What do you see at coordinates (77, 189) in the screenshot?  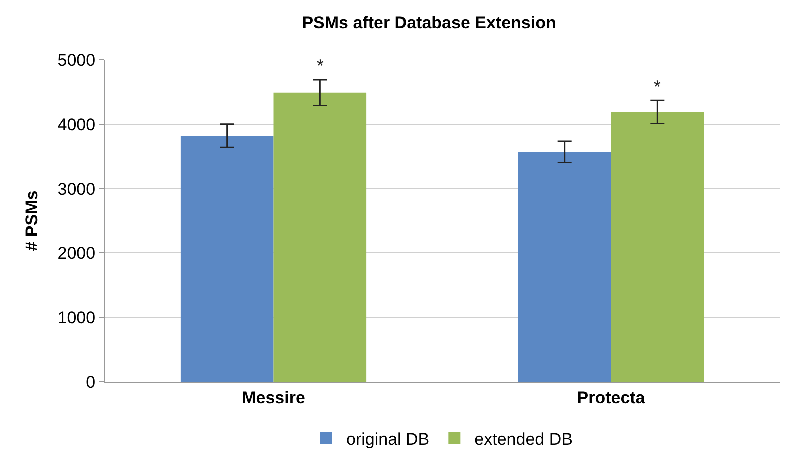 I see `y-tick-label: 3000` at bounding box center [77, 189].